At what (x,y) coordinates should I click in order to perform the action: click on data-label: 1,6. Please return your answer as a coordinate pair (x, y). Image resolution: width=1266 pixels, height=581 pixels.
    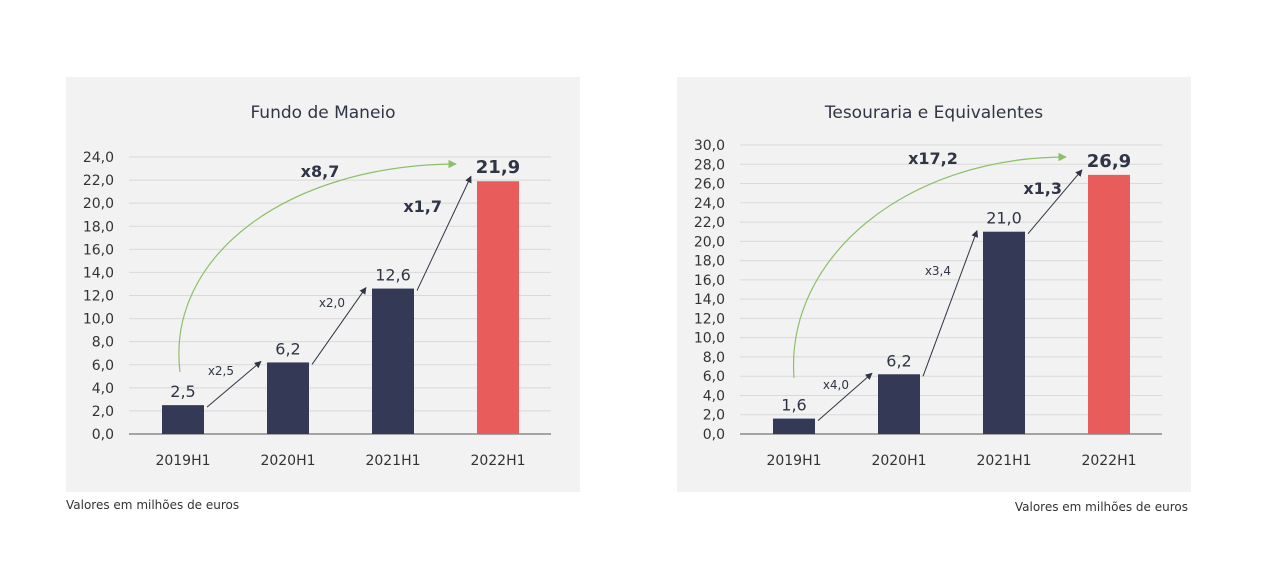
    Looking at the image, I should click on (793, 405).